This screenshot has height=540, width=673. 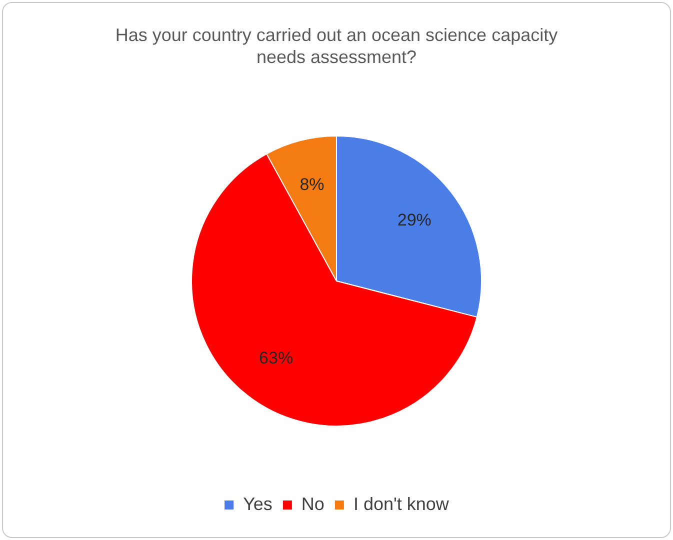 I want to click on legend-label: I don't know, so click(x=401, y=504).